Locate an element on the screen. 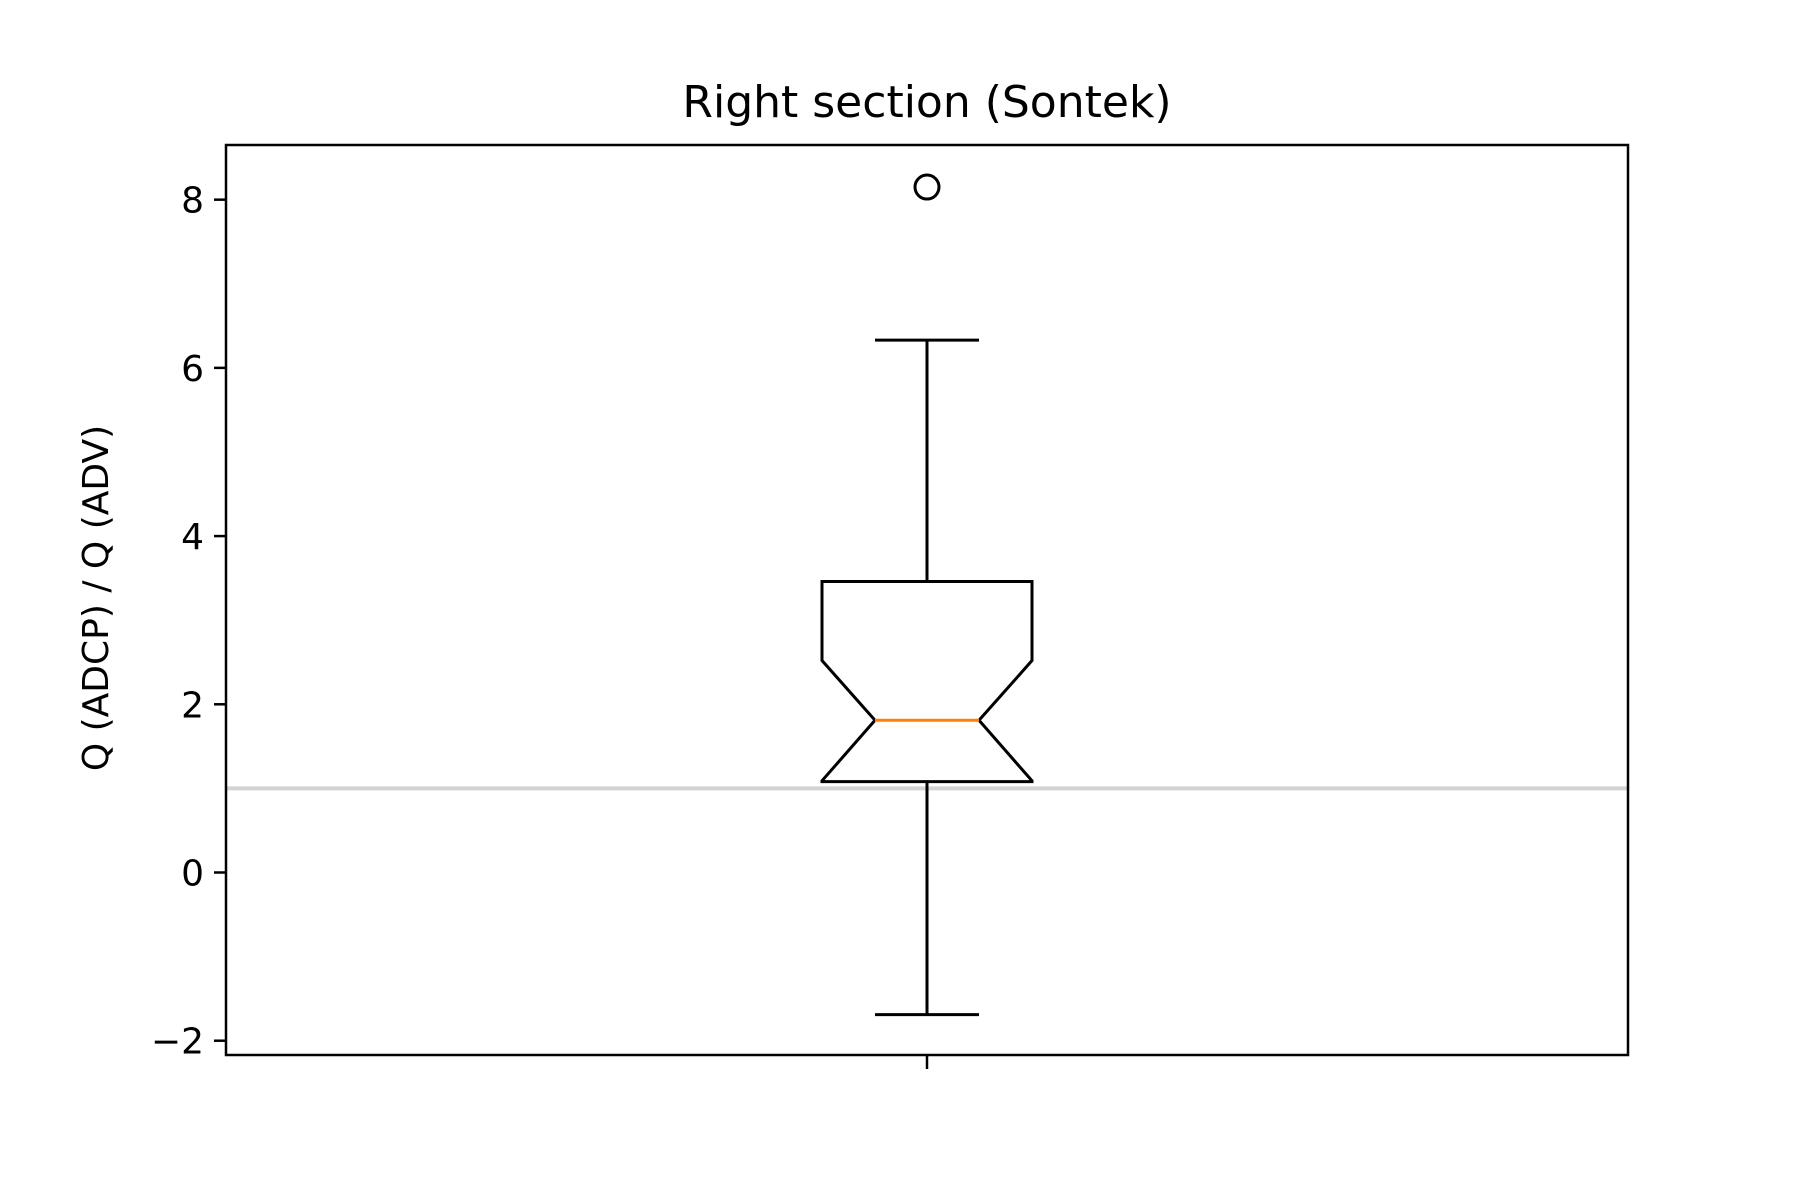 This screenshot has height=1200, width=1800. y-tick-label: 4 is located at coordinates (192, 537).